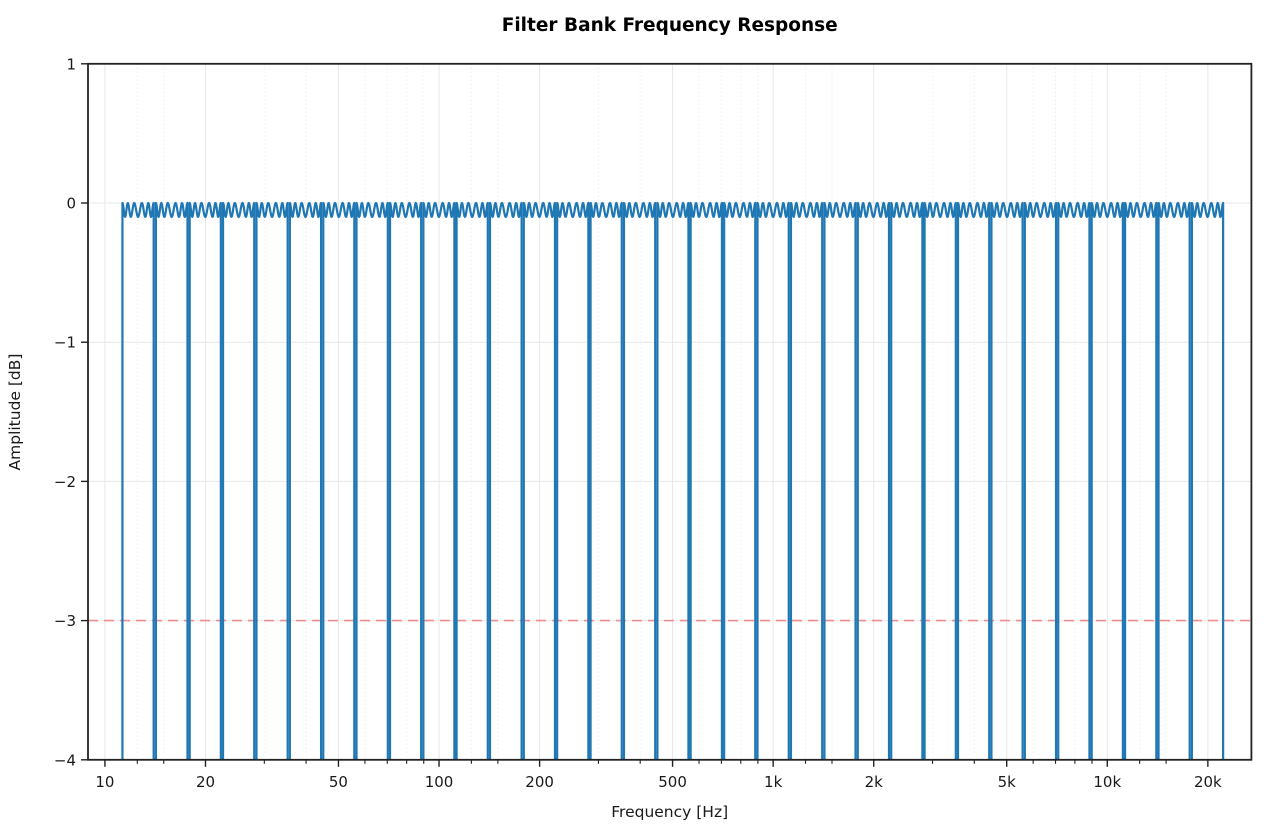 The image size is (1266, 840). What do you see at coordinates (1107, 782) in the screenshot?
I see `x-tick-label: 10k` at bounding box center [1107, 782].